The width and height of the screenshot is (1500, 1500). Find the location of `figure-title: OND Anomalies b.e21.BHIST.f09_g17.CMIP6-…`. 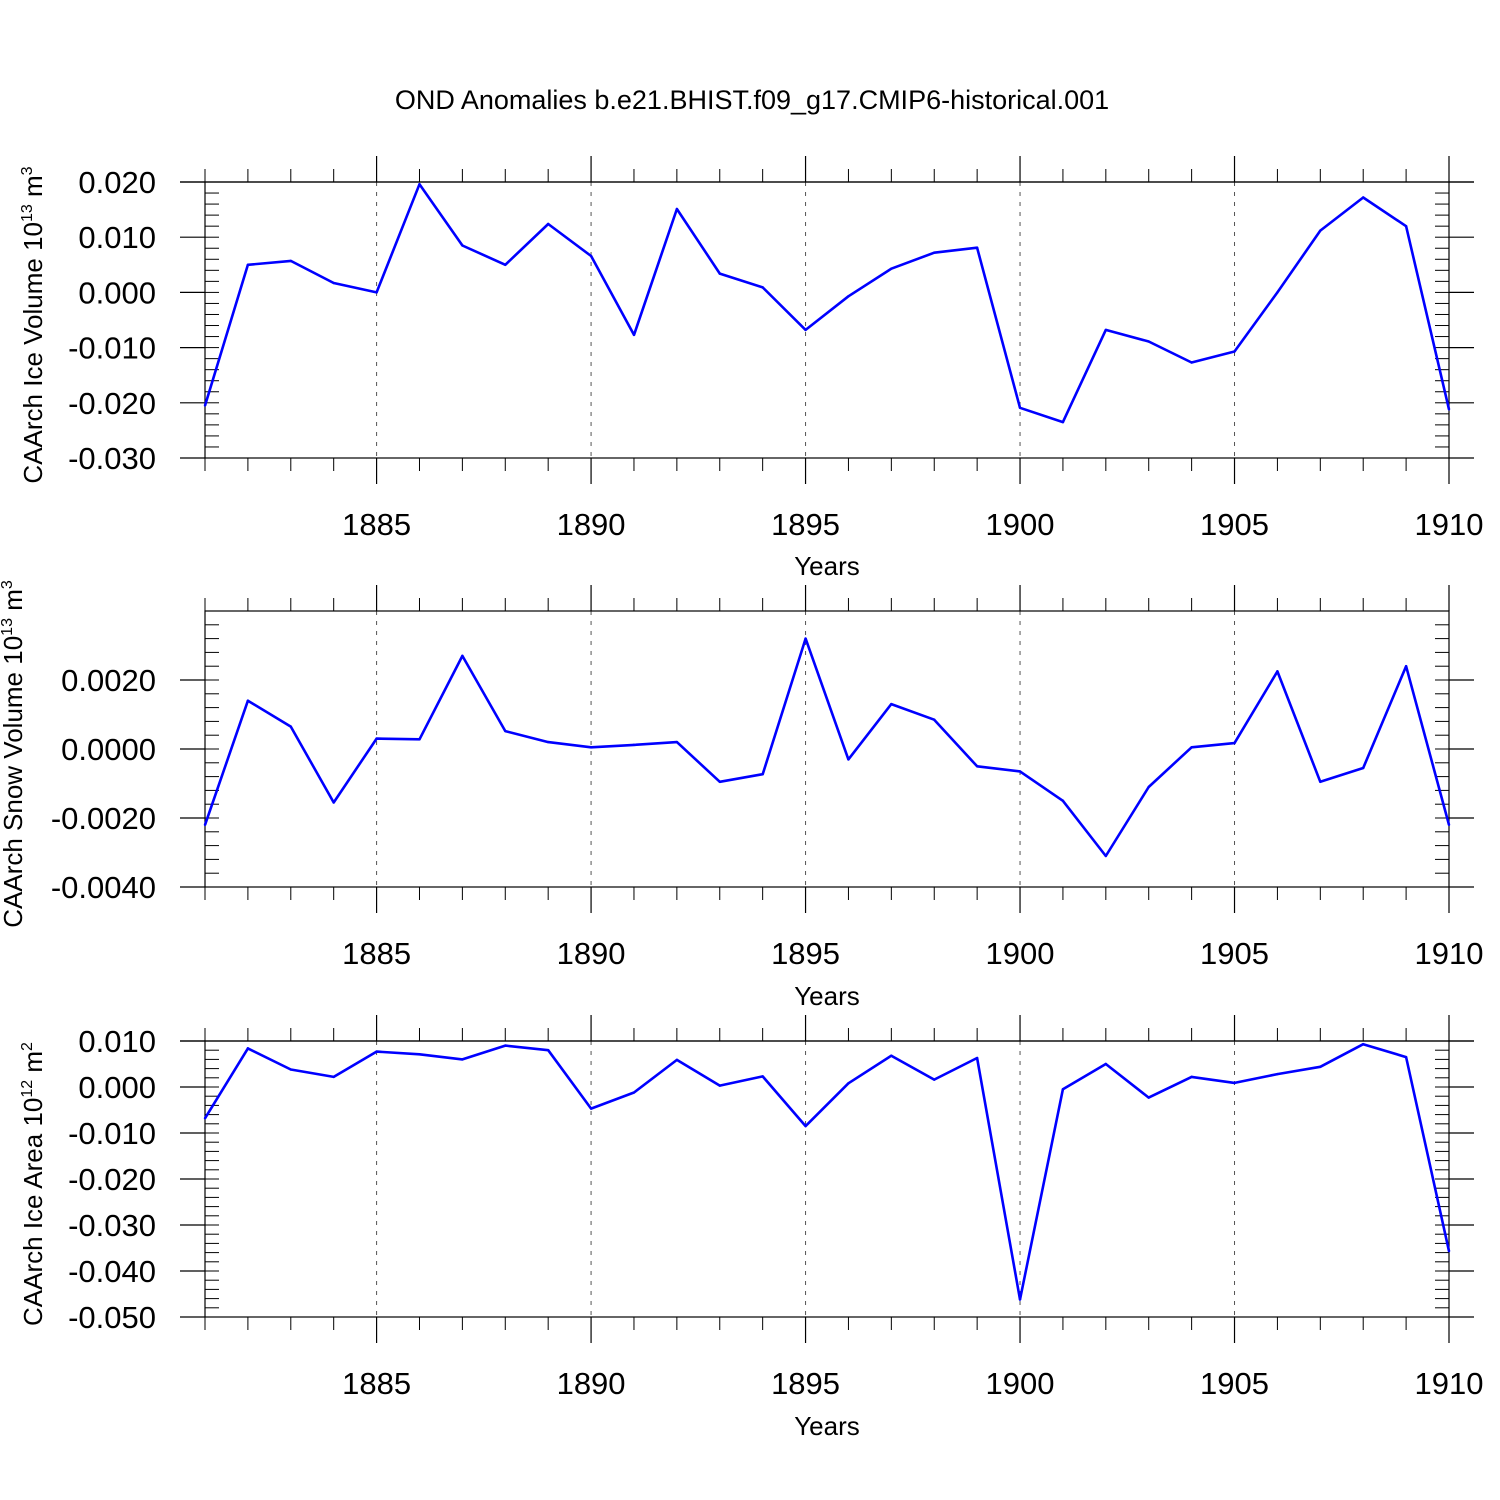

figure-title: OND Anomalies b.e21.BHIST.f09_g17.CMIP6-… is located at coordinates (752, 100).